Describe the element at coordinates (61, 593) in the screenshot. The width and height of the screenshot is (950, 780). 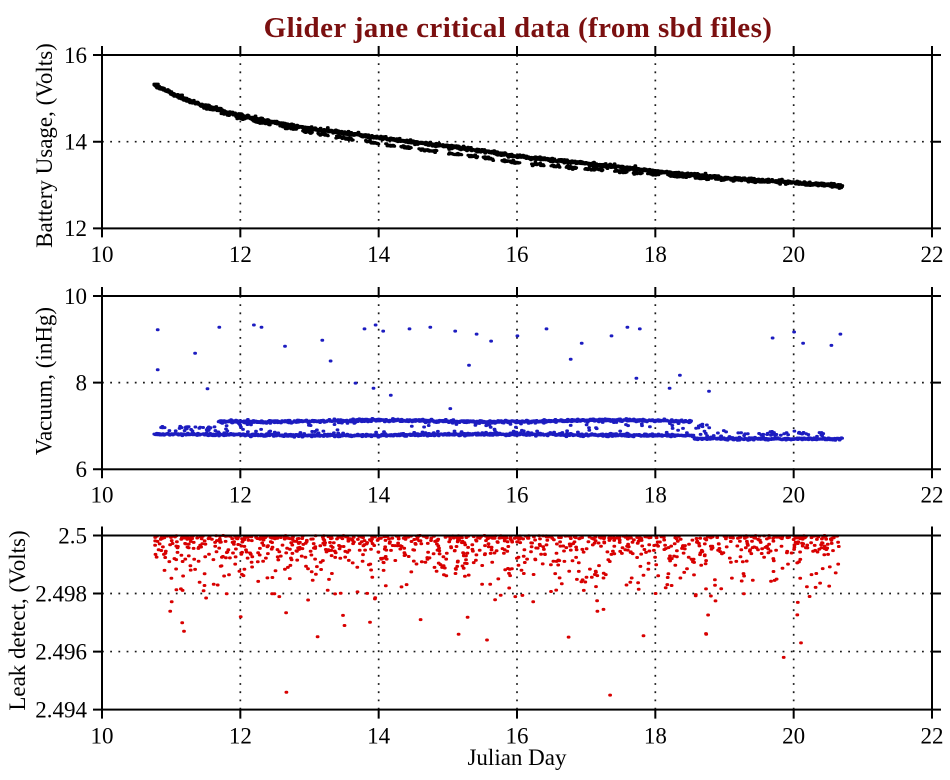
I see `svg-text: 2.498` at that location.